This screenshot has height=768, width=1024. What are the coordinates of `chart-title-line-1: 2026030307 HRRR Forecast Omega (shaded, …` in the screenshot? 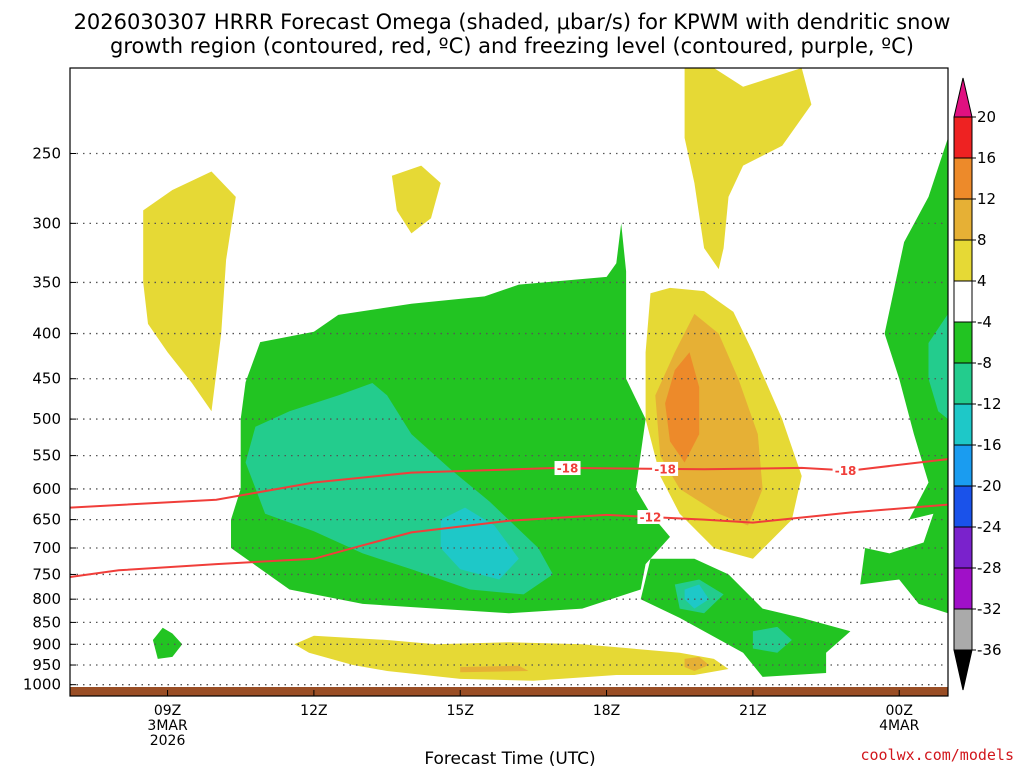 It's located at (512, 22).